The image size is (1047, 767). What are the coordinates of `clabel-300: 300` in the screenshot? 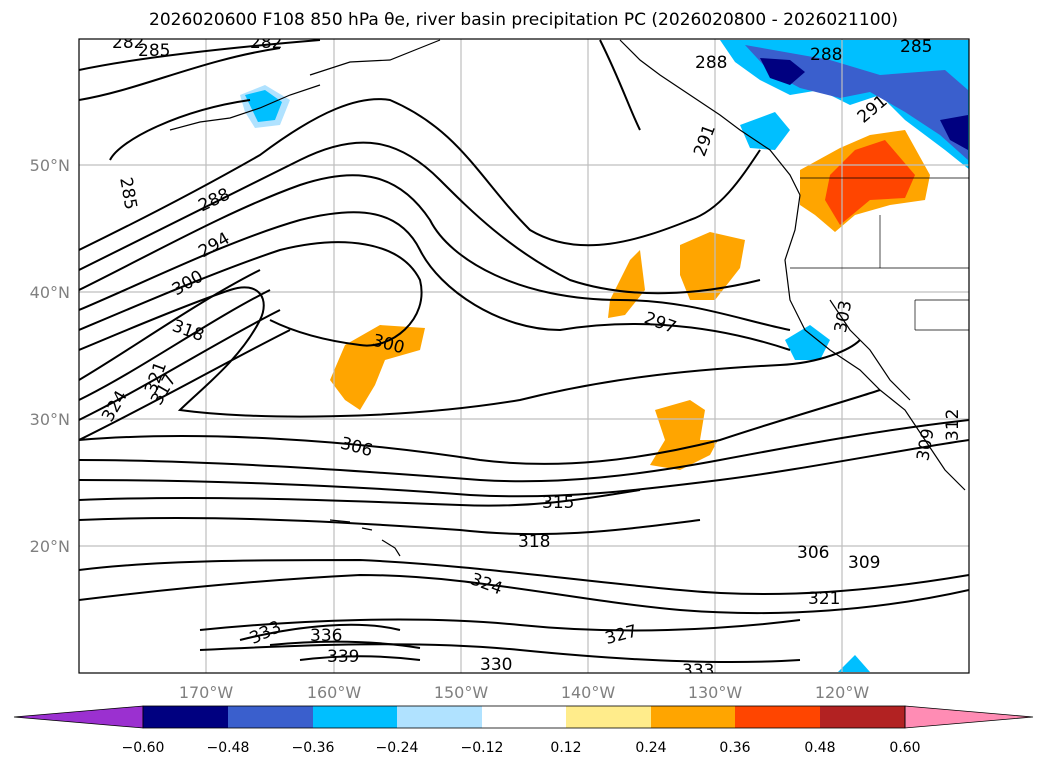 It's located at (188, 284).